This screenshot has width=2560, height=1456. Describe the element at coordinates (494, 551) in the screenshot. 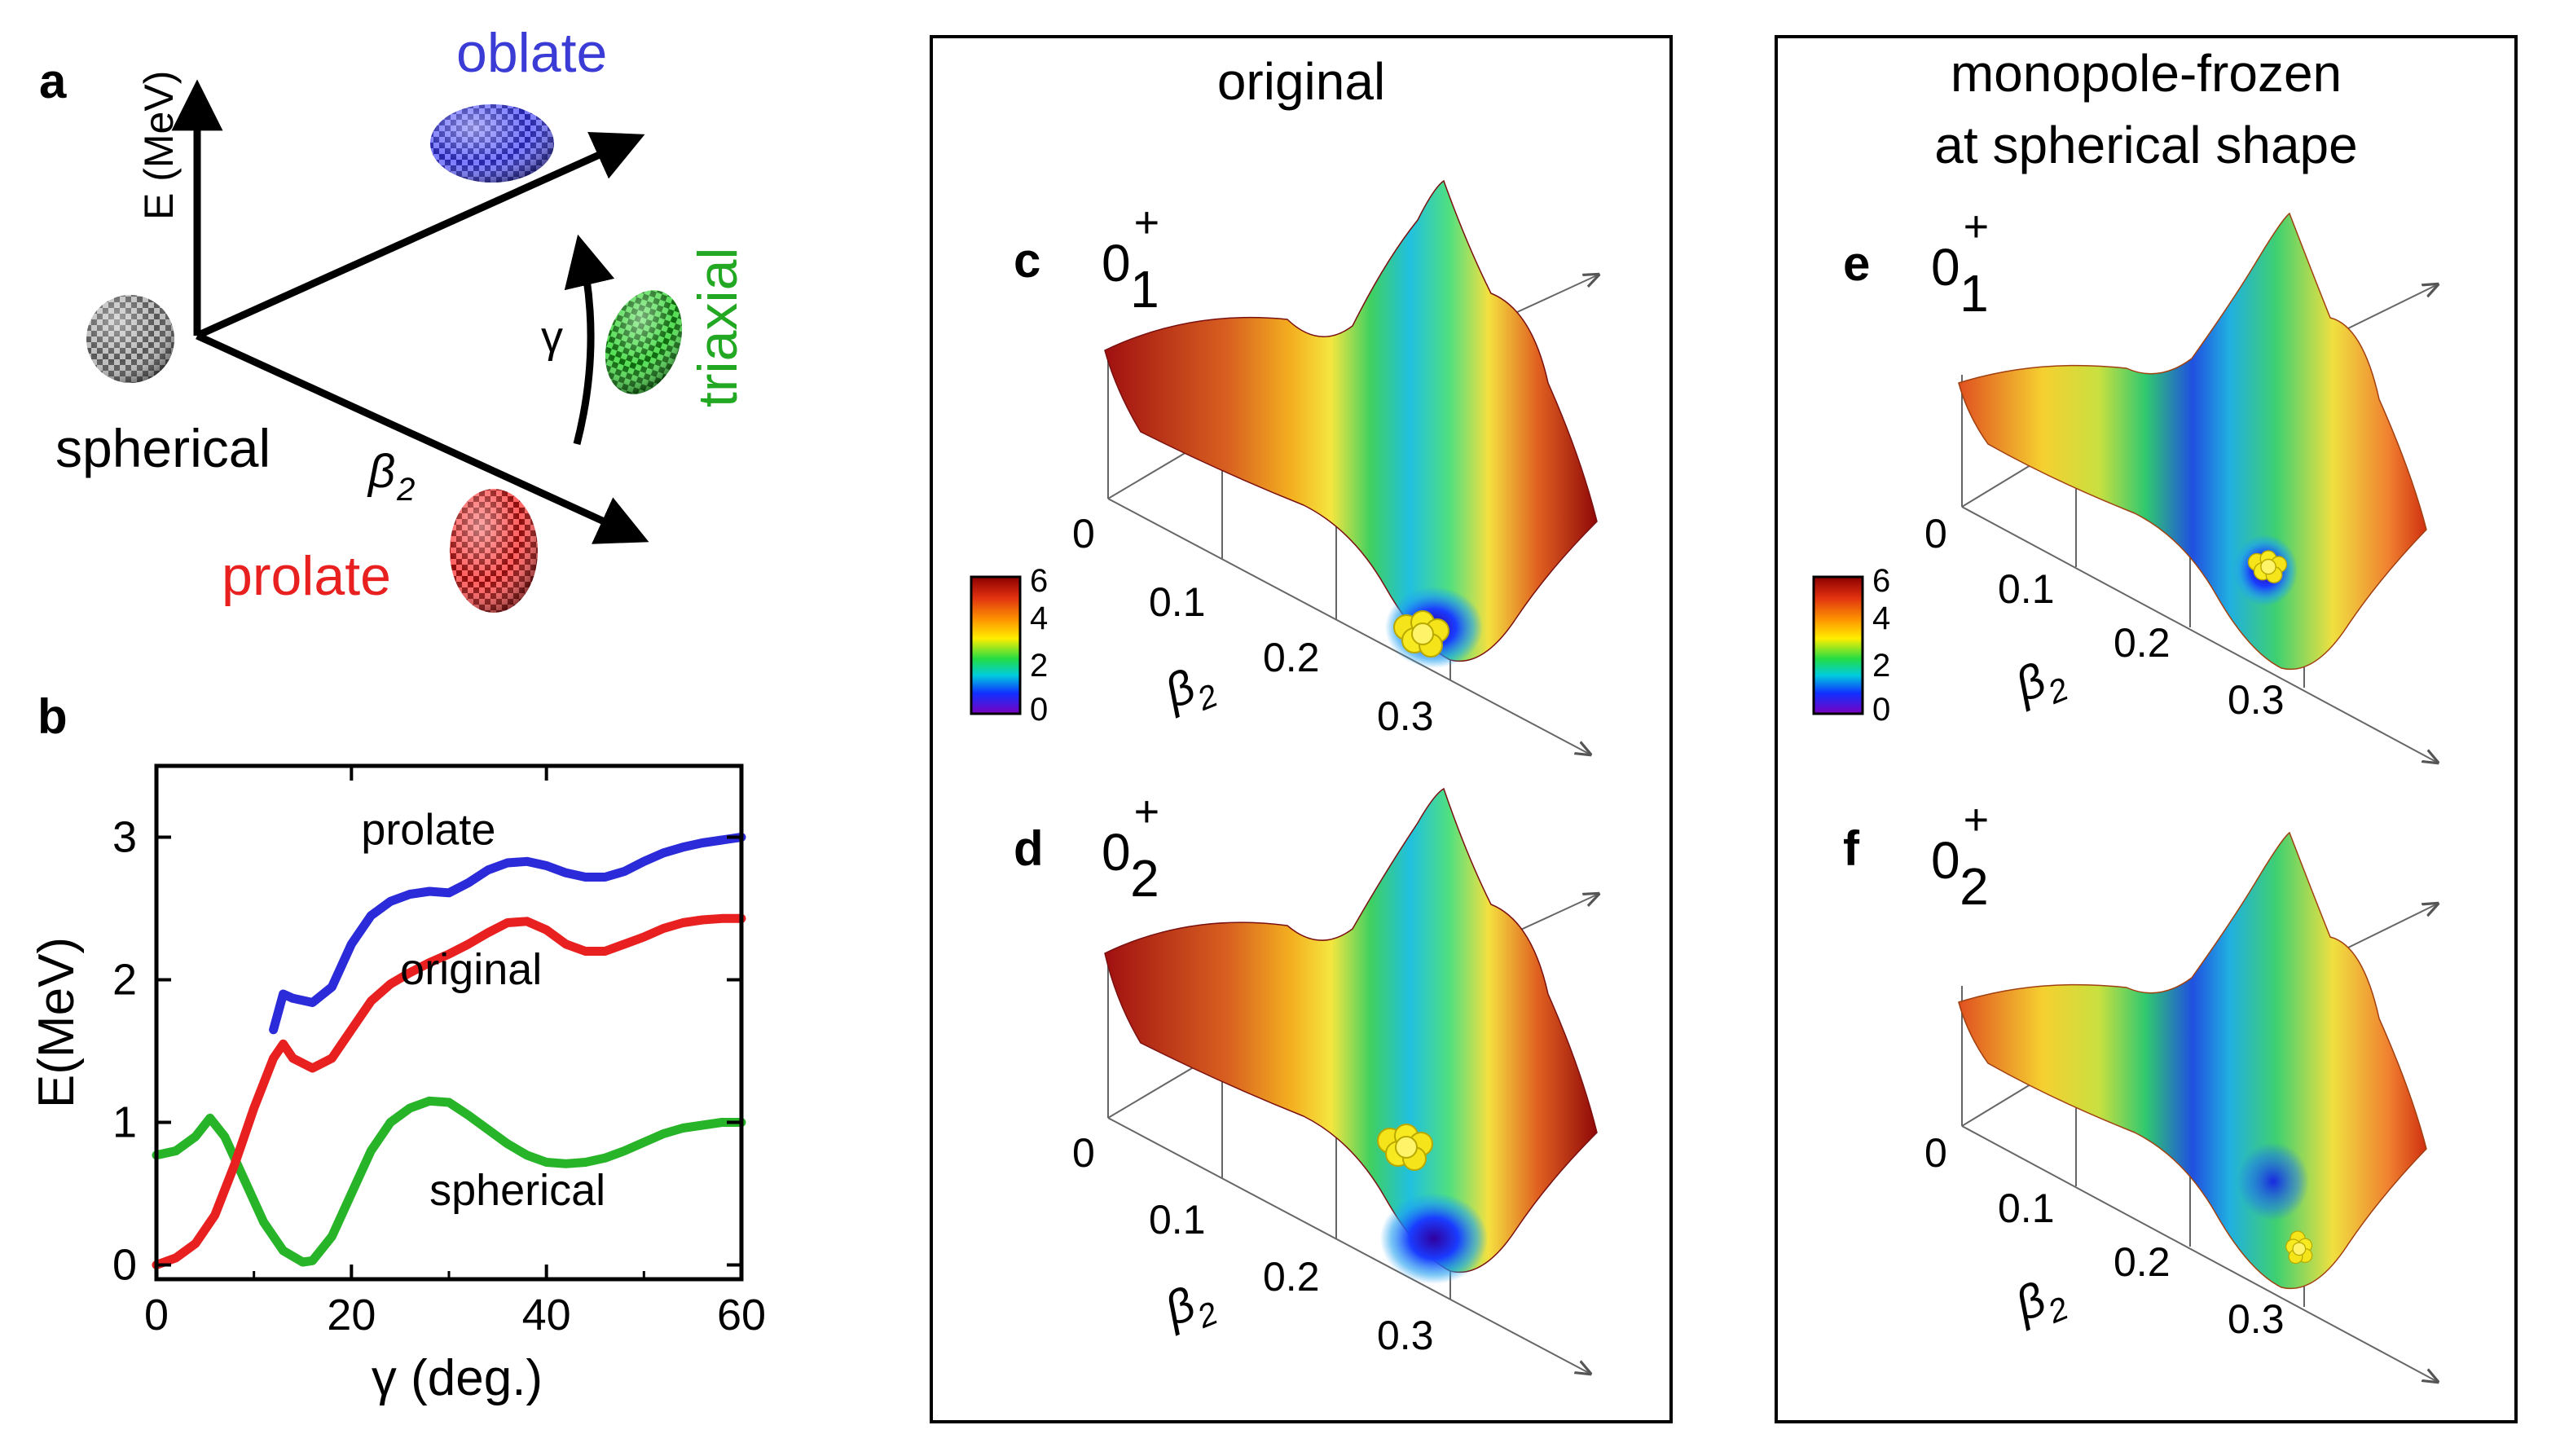

I see `prolate-shape-icon` at that location.